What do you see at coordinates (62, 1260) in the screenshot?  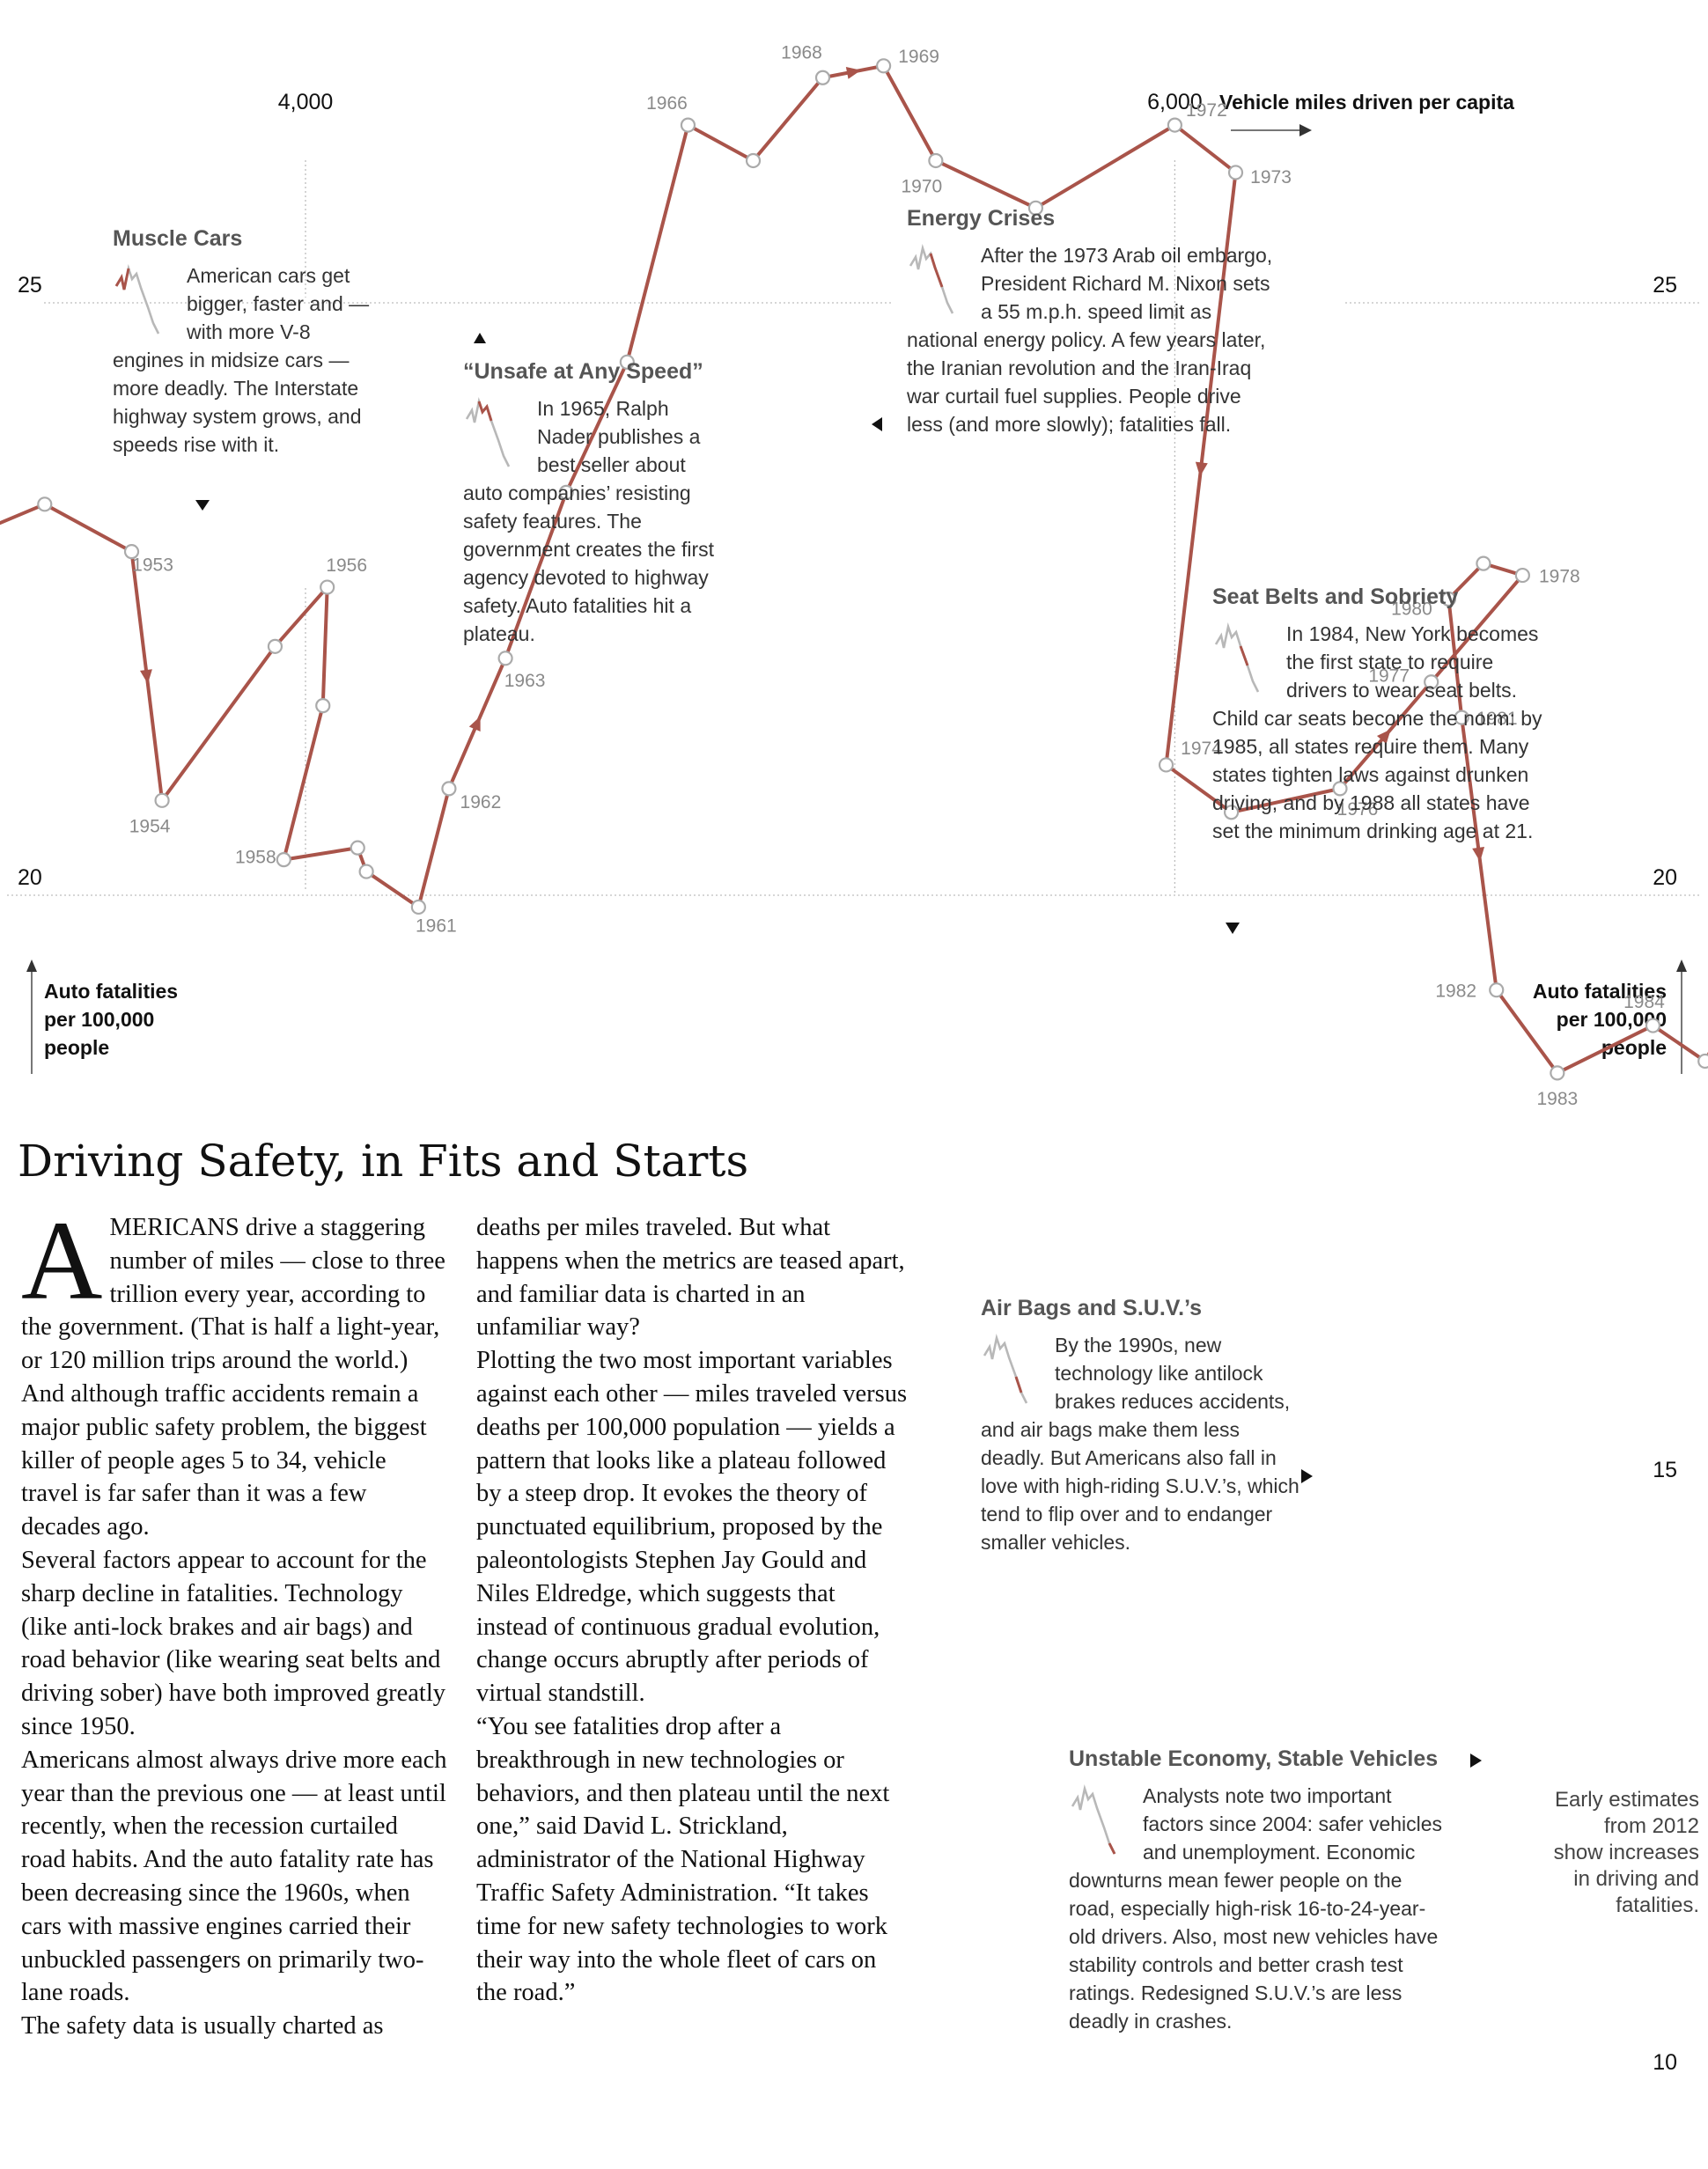 I see `drop-cap: A` at bounding box center [62, 1260].